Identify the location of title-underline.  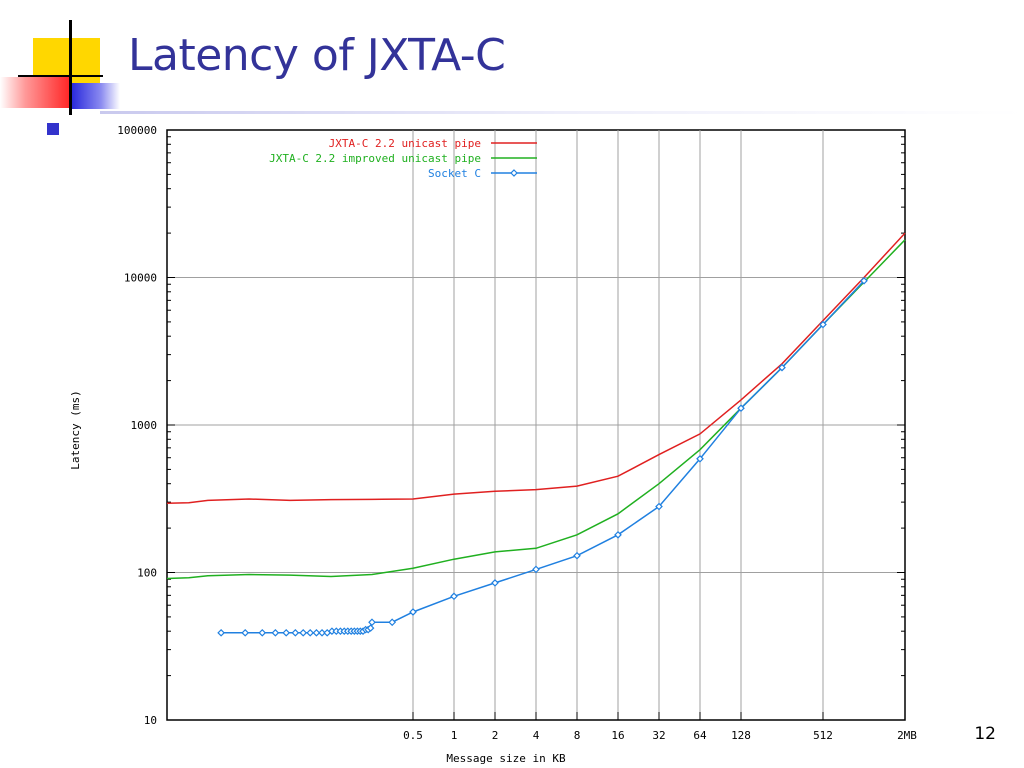
(562, 112).